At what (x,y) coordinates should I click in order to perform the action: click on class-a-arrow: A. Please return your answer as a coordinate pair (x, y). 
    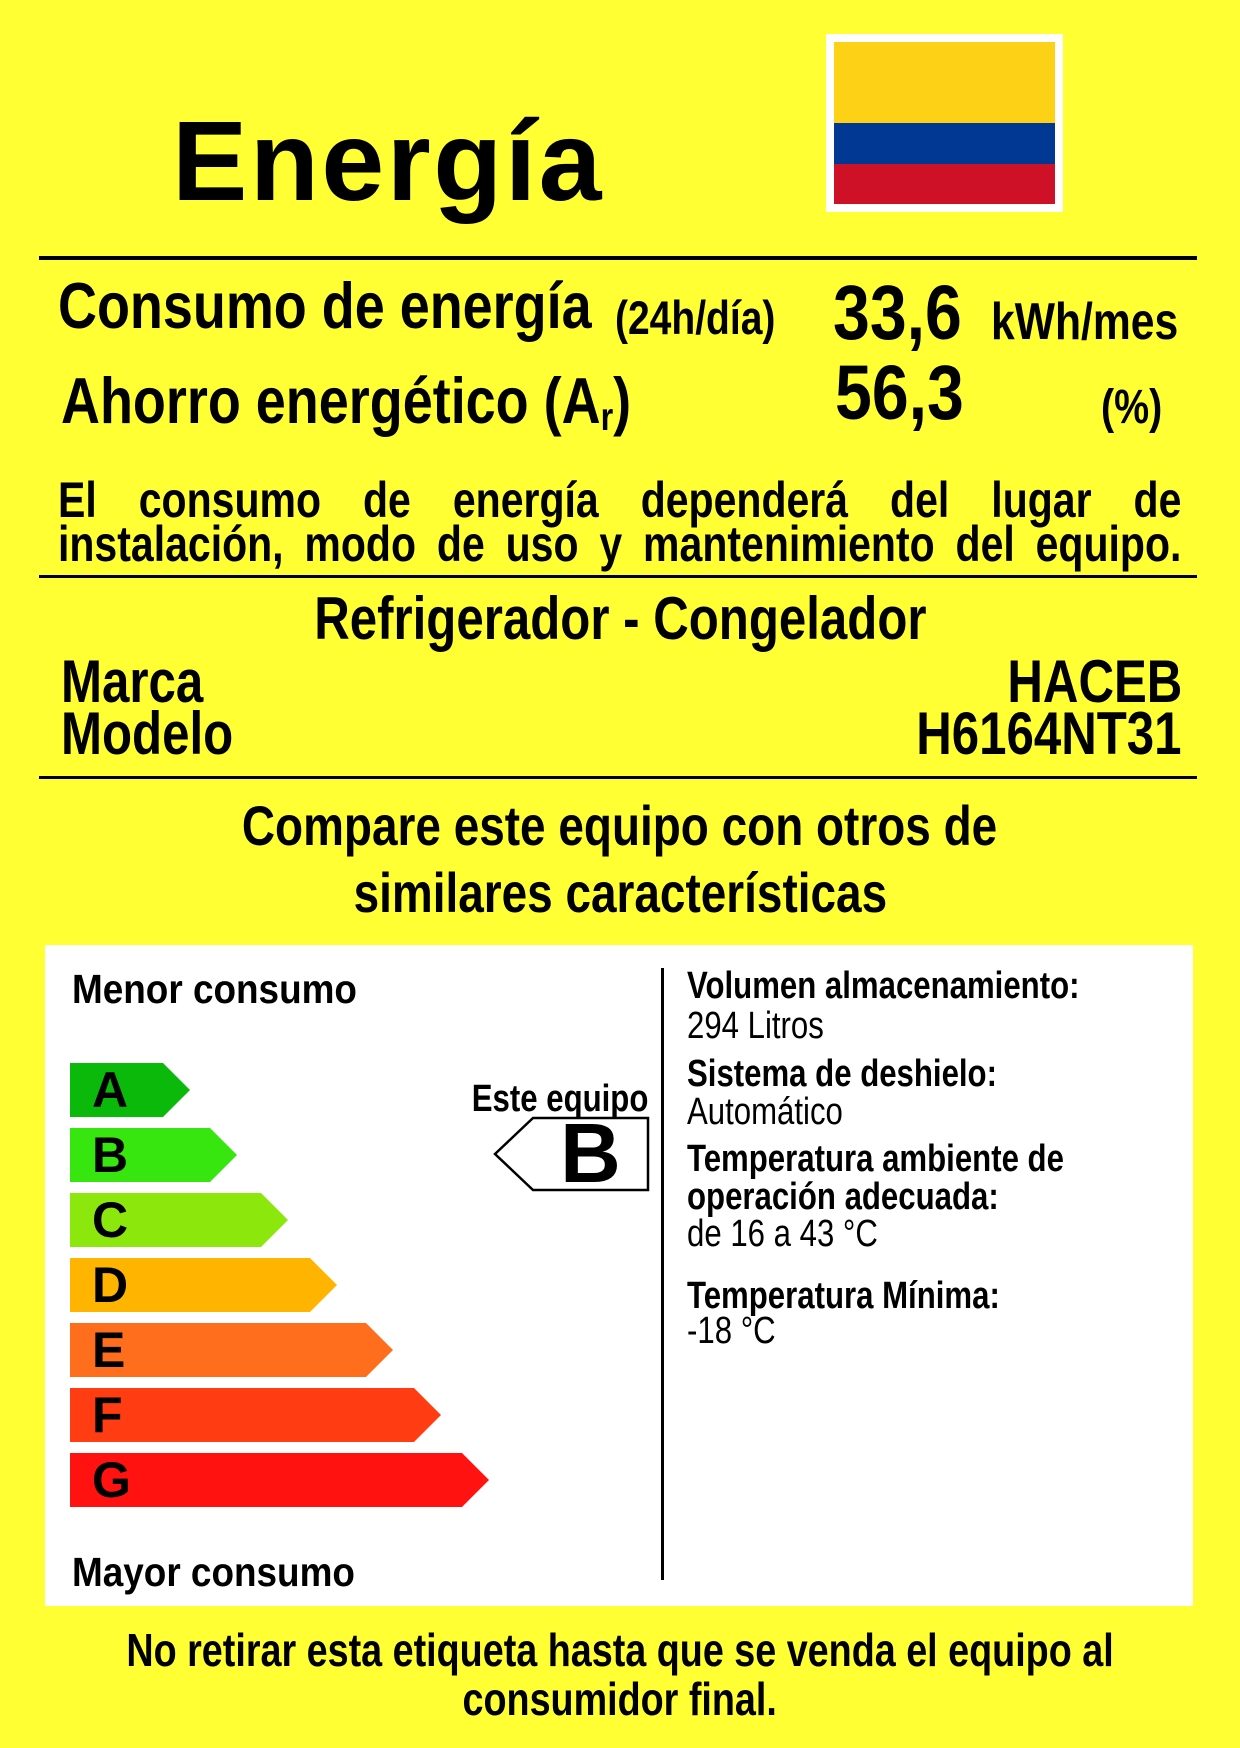
    Looking at the image, I should click on (130, 1090).